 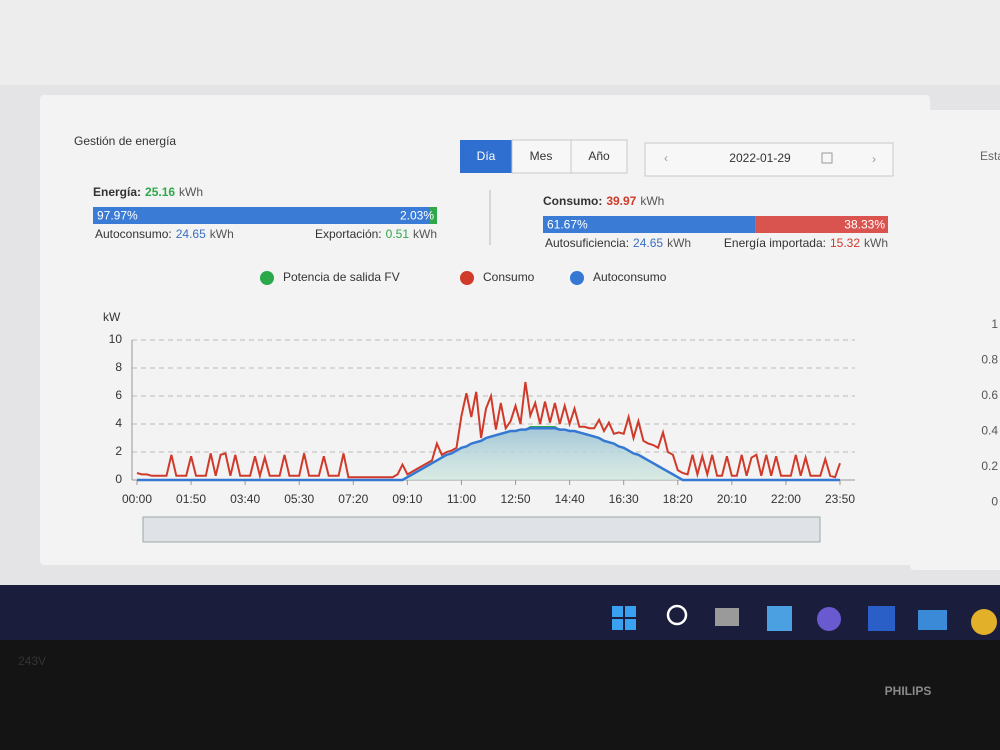 I want to click on monitor-bezel, so click(x=500, y=695).